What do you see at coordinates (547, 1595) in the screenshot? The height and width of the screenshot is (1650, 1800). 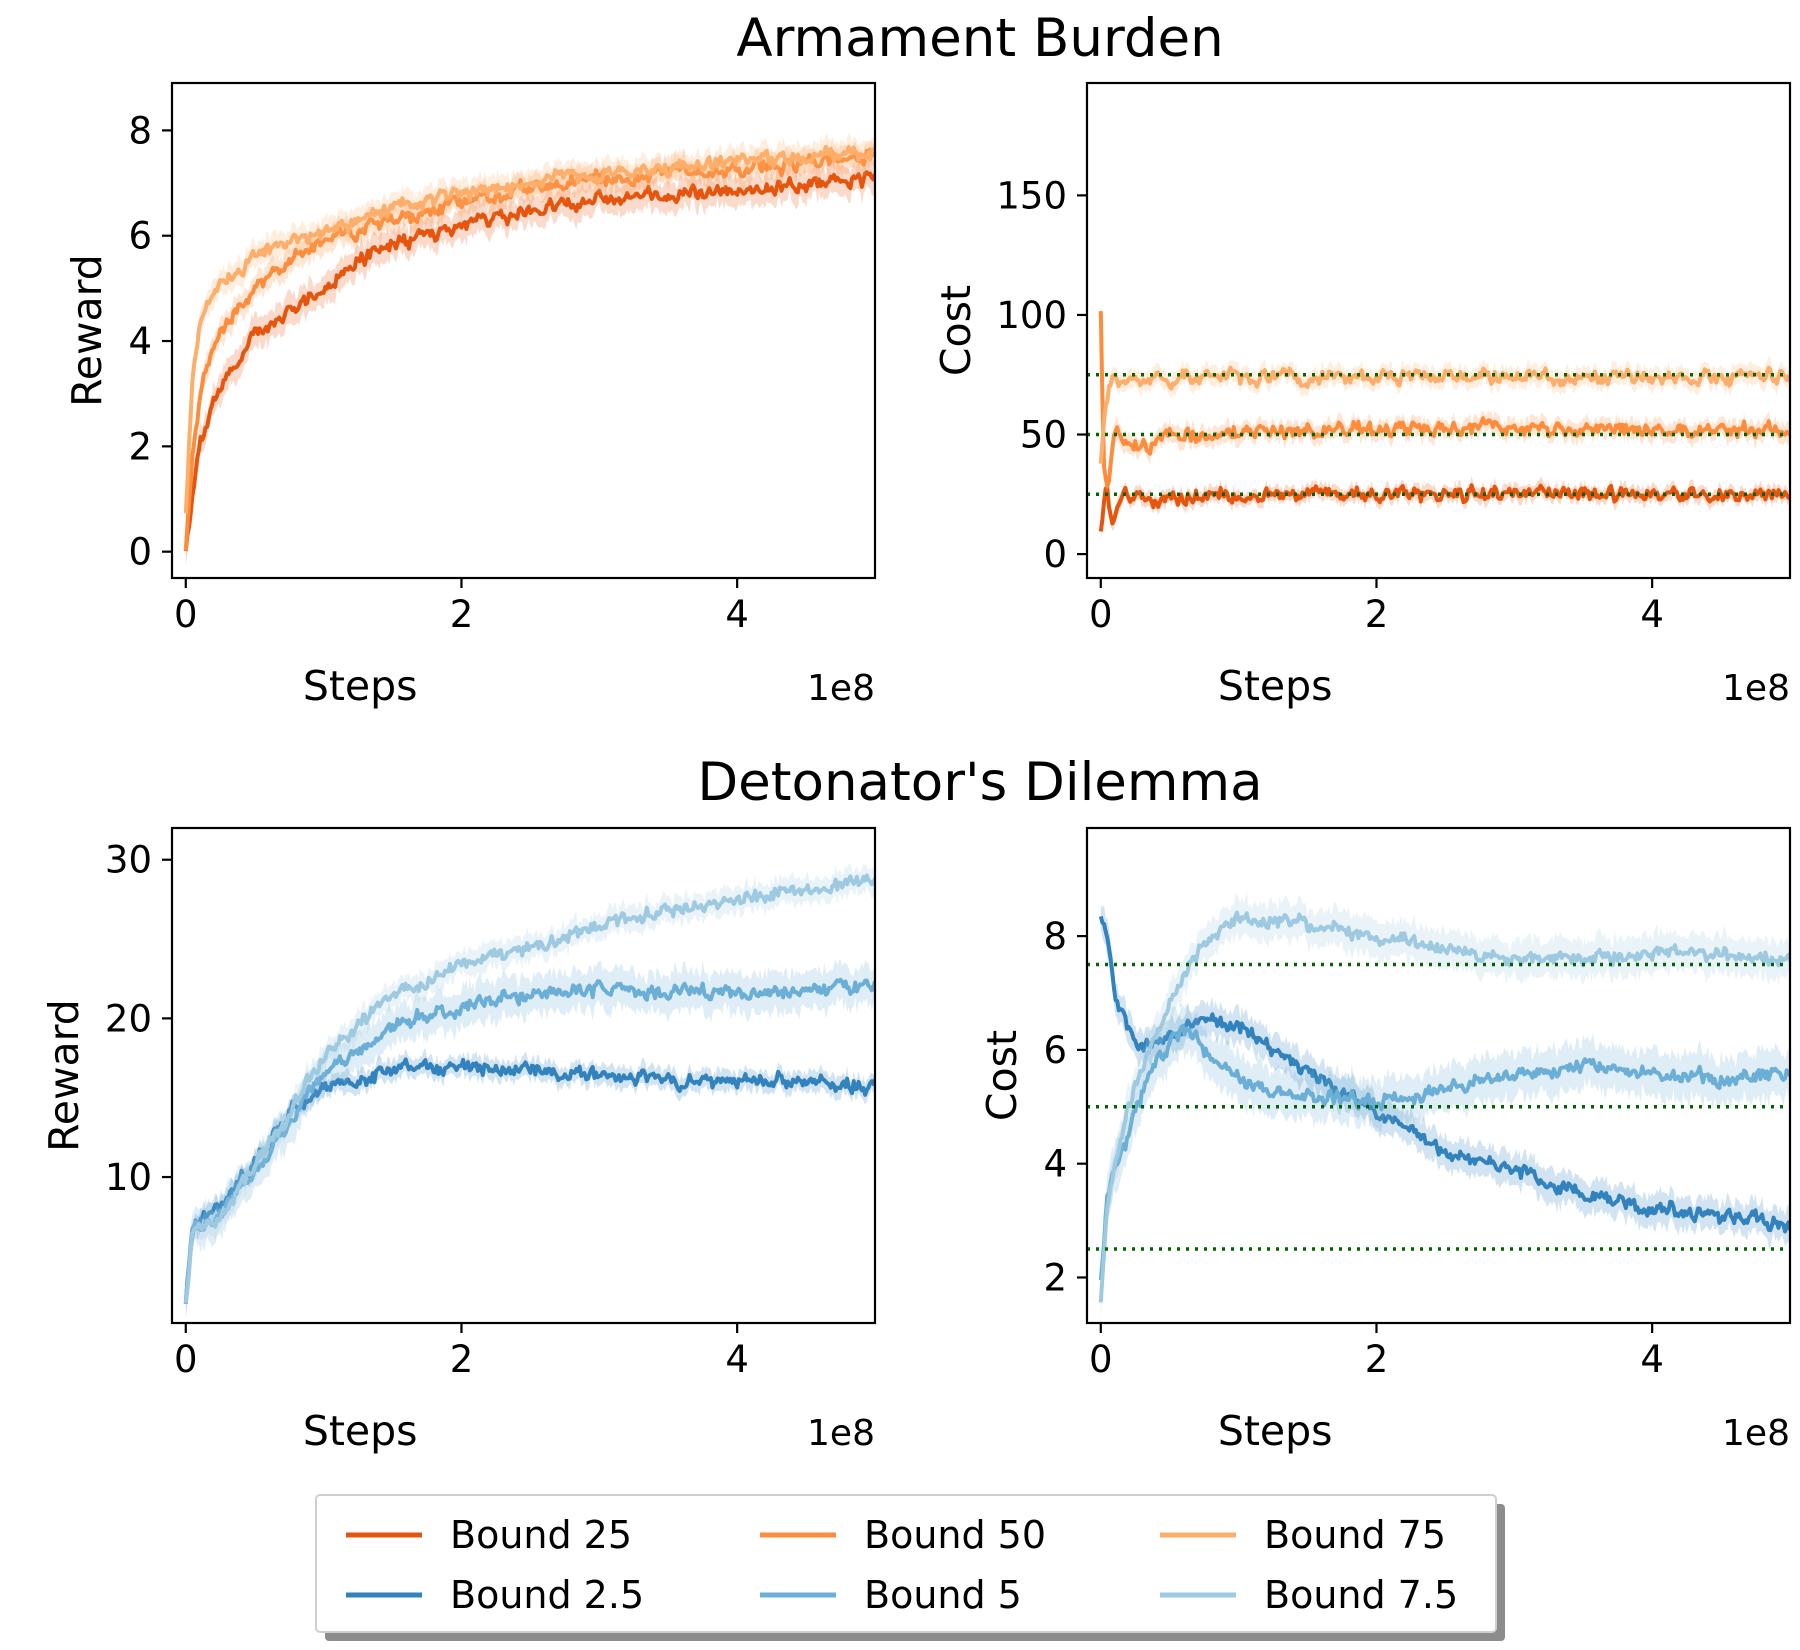 I see `legend-label: Bound 2.5` at bounding box center [547, 1595].